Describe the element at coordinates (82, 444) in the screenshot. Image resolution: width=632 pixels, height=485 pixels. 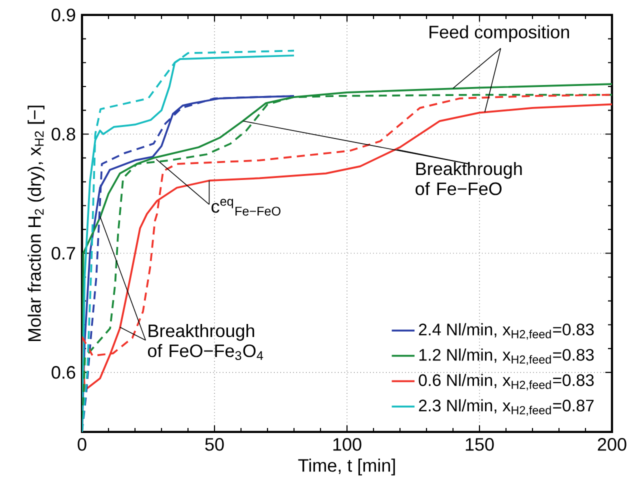
I see `x-tick-label: 0` at that location.